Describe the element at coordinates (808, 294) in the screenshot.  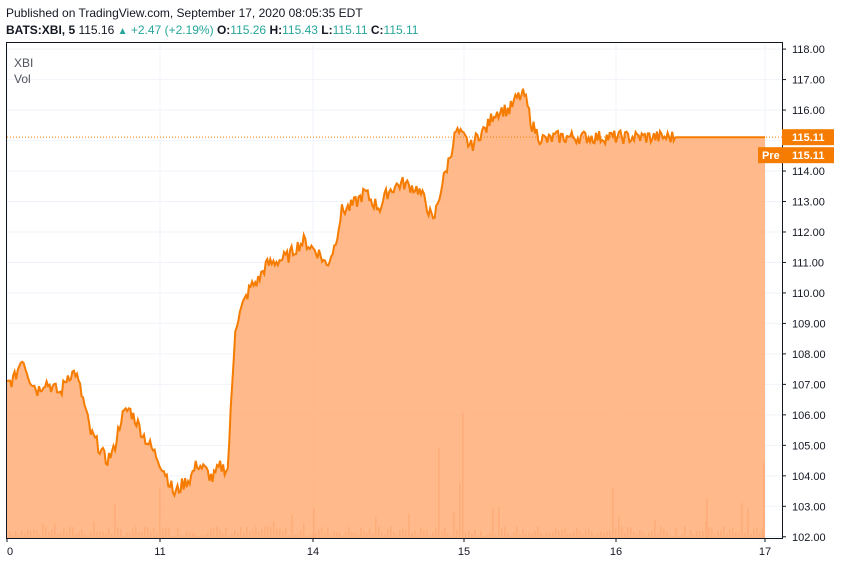
I see `y-tick-label: 110.00` at that location.